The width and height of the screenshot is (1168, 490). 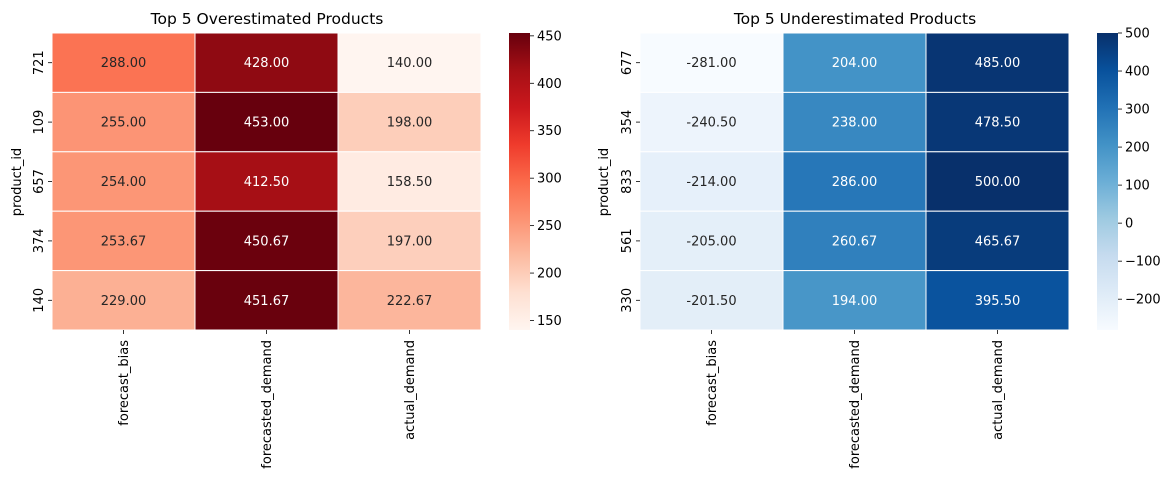 I want to click on cell-label: 288.00, so click(x=124, y=63).